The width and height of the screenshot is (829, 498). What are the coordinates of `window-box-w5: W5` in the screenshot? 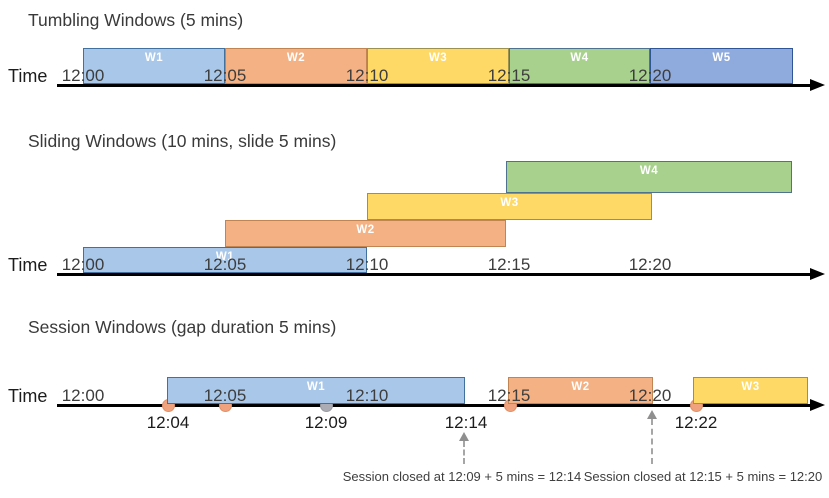 It's located at (721, 66).